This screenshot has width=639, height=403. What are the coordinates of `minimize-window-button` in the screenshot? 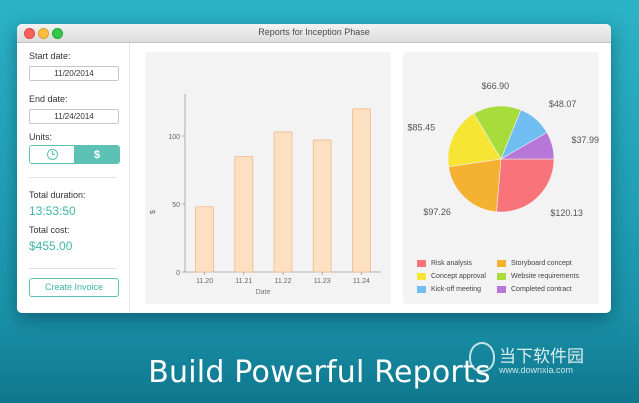 It's located at (43, 33).